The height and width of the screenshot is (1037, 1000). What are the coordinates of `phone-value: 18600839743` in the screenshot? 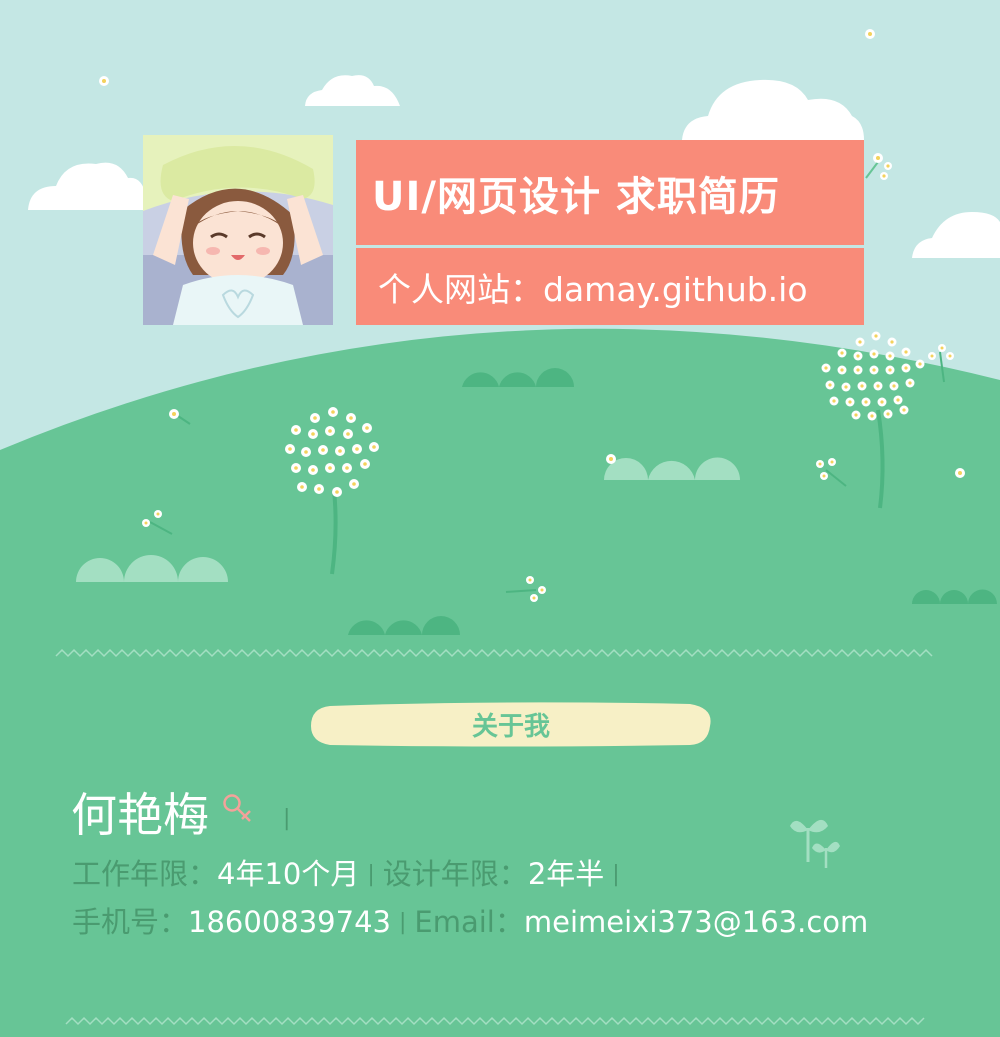 It's located at (289, 922).